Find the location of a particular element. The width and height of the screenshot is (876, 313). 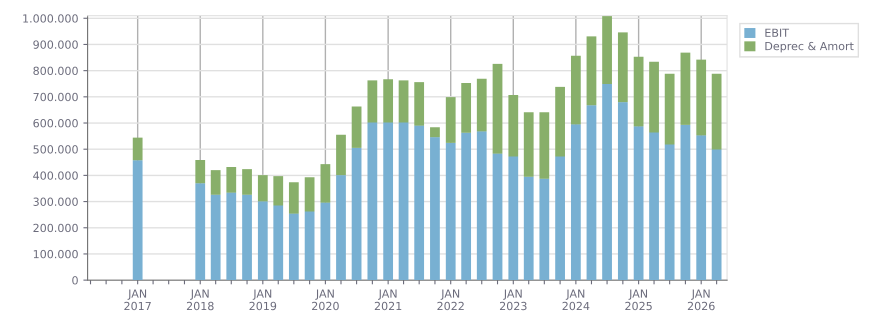

y-tick-label: 600.000 is located at coordinates (55, 123).